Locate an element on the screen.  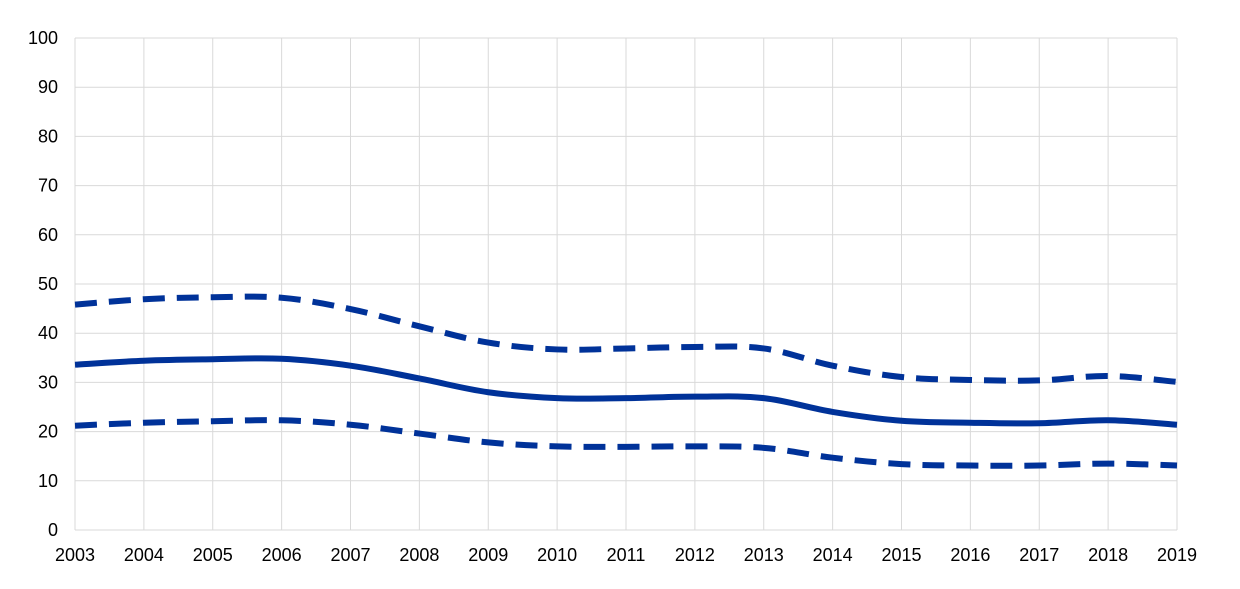
x-tick-label: 2008 is located at coordinates (419, 555).